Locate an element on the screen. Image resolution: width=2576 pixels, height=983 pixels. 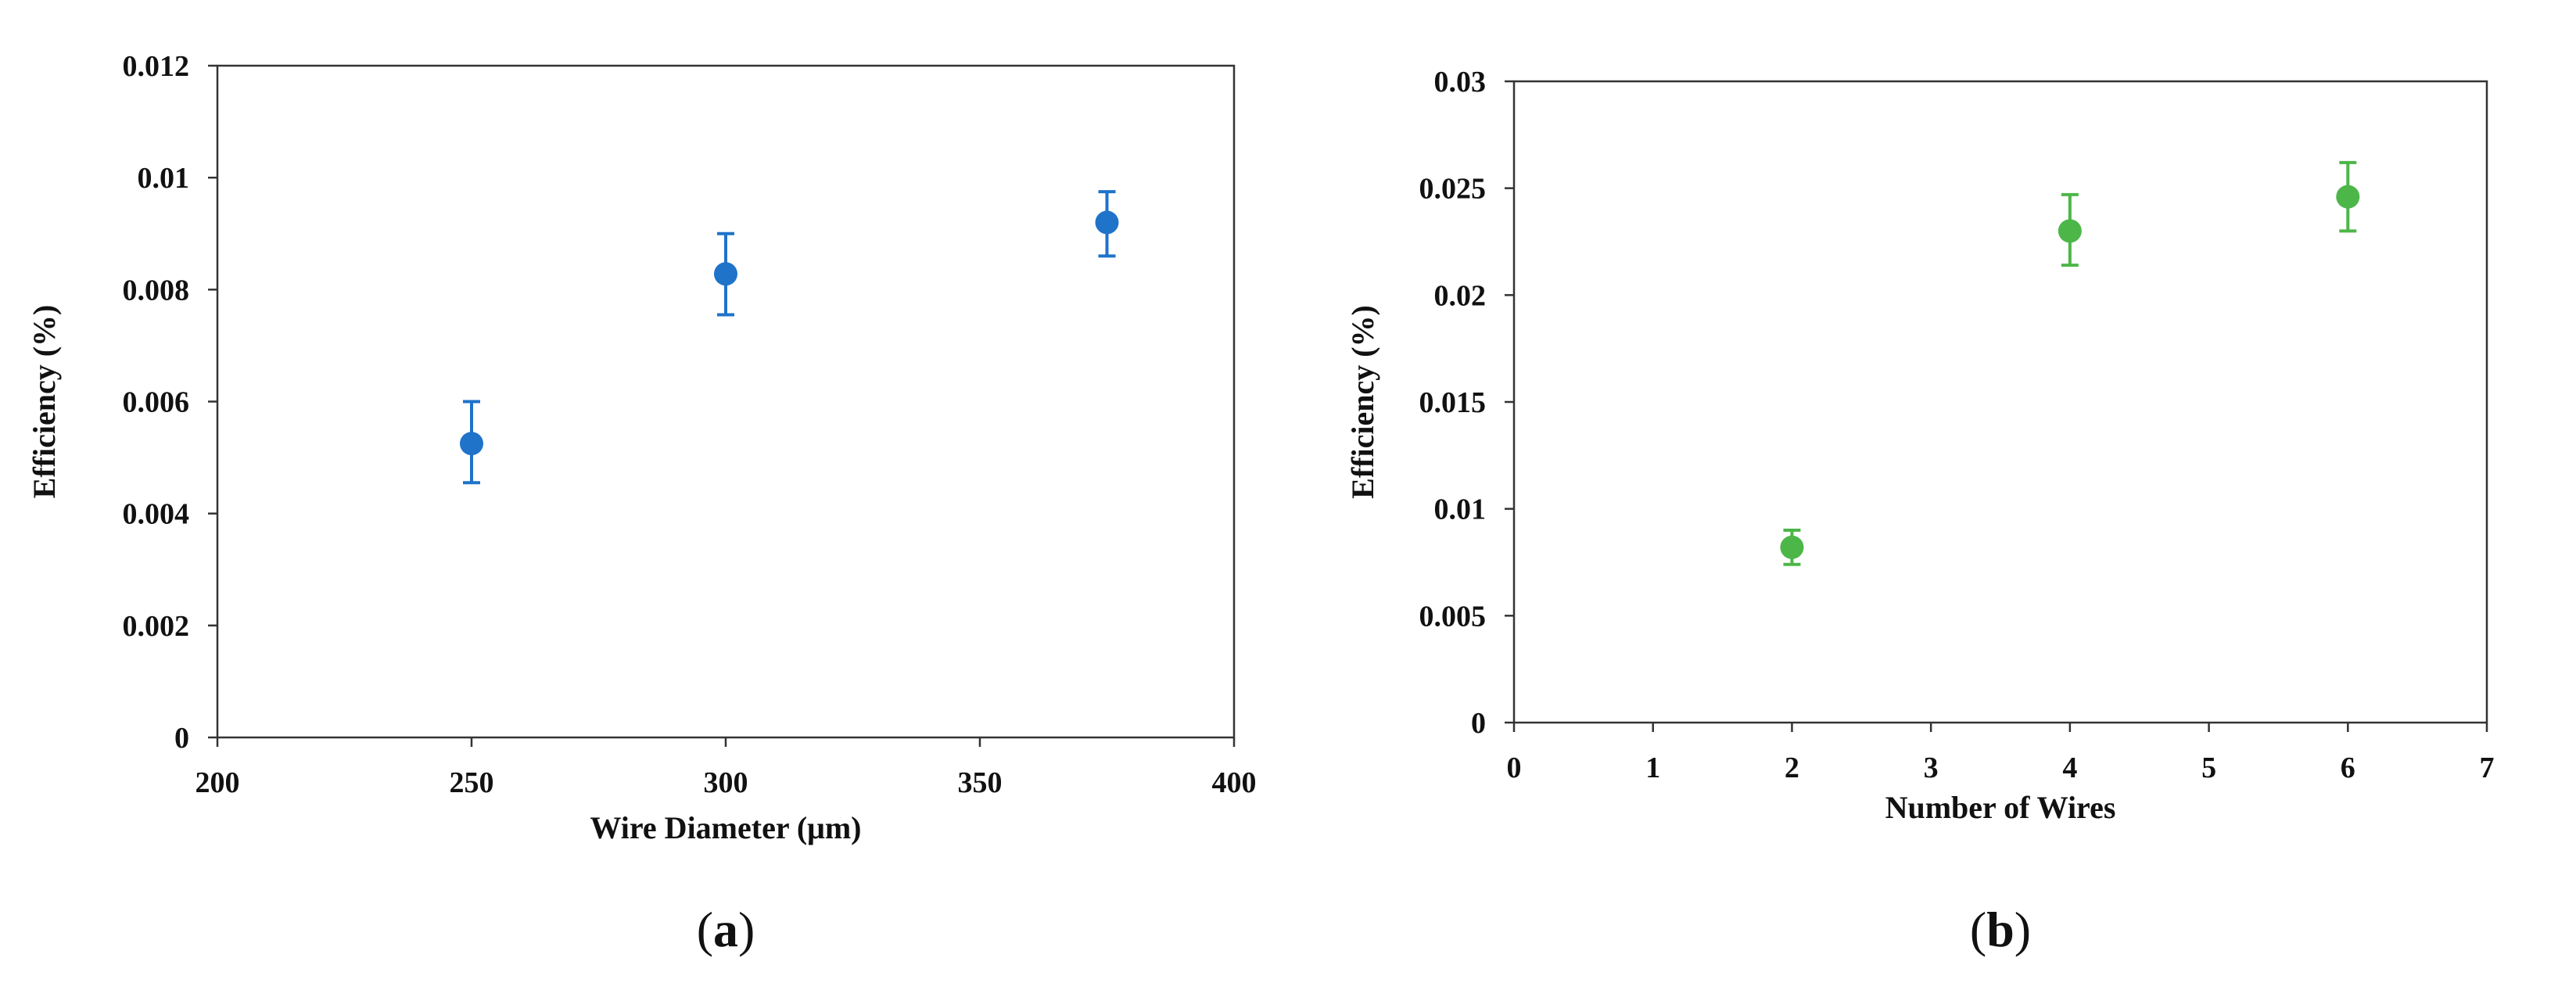
panel-caption: (b) is located at coordinates (2001, 929).